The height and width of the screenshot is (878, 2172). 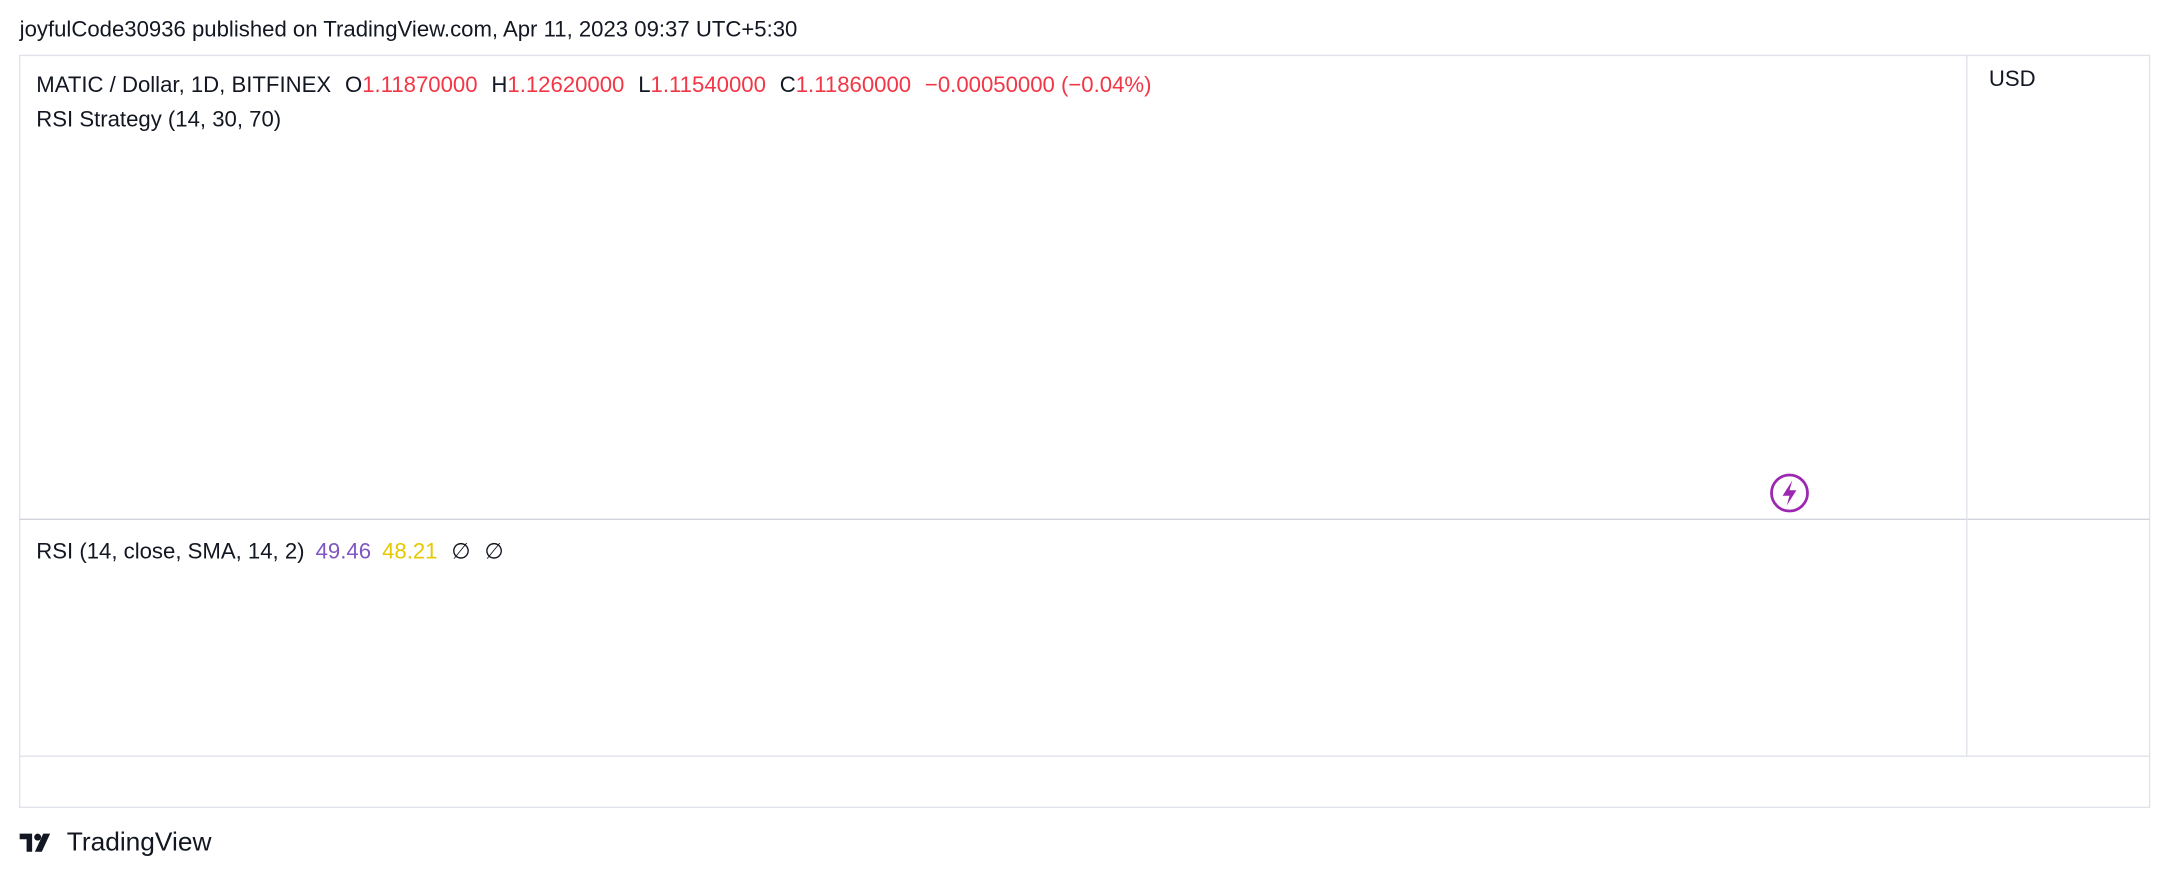 I want to click on brand-name: TradingView, so click(x=140, y=841).